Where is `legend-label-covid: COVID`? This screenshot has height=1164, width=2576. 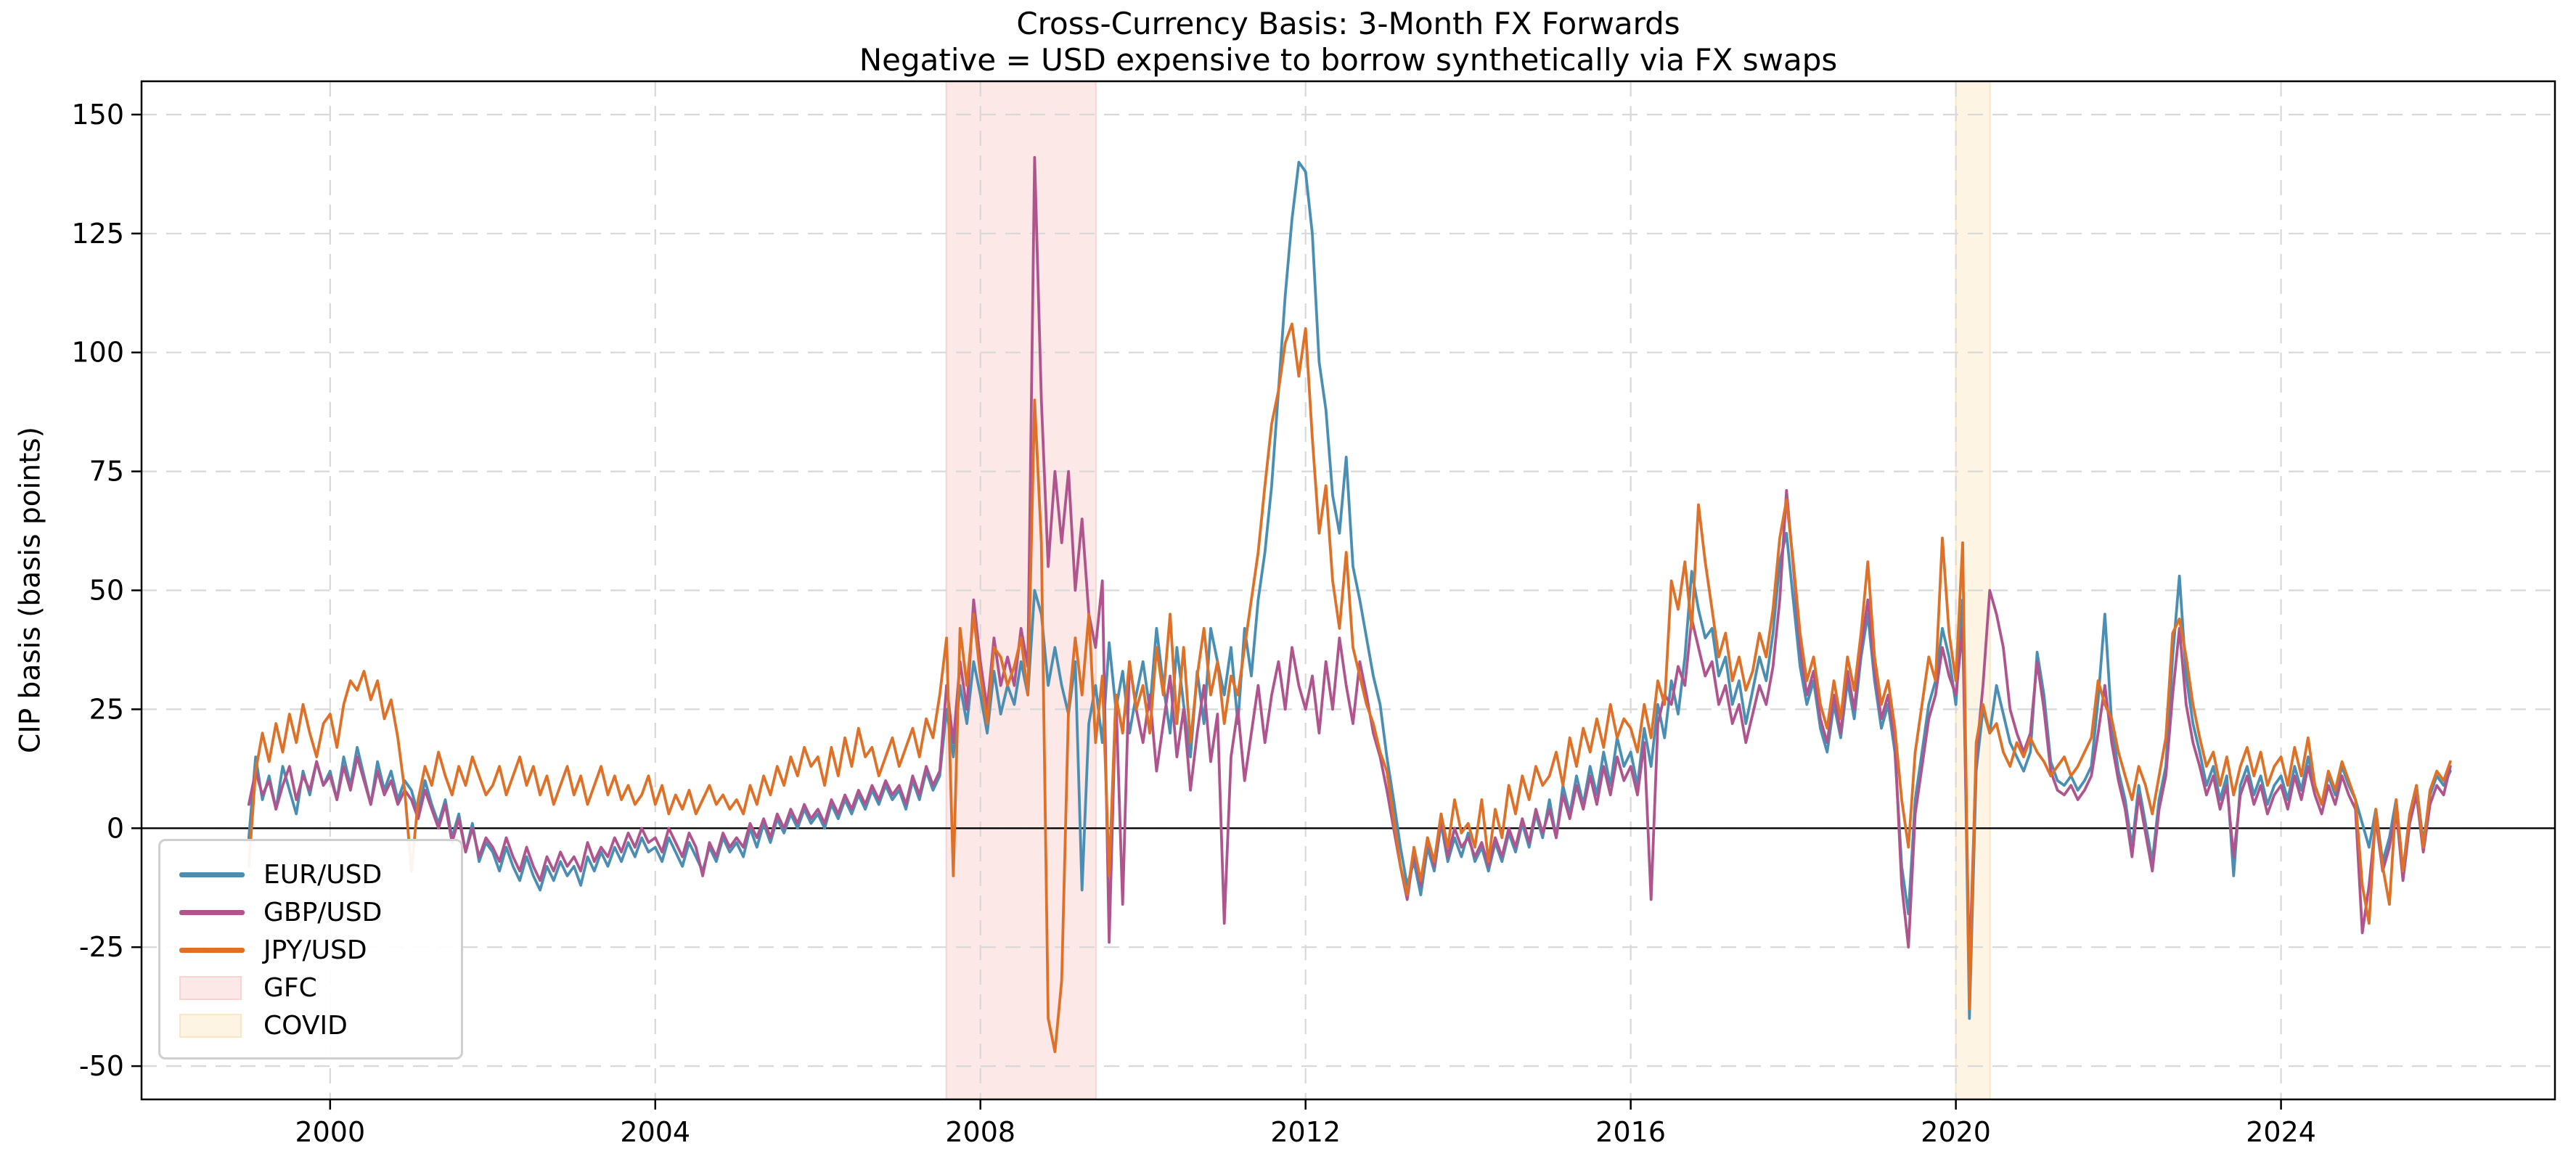 legend-label-covid: COVID is located at coordinates (306, 1025).